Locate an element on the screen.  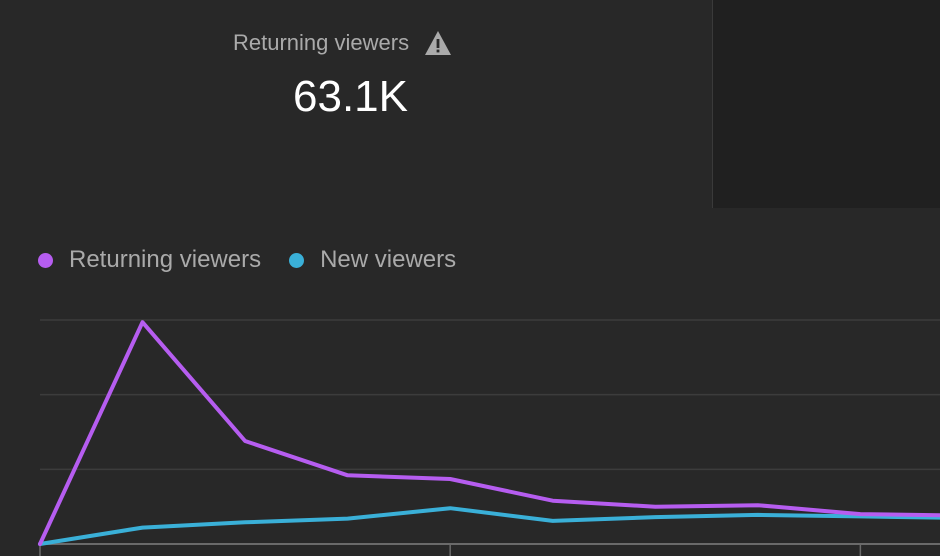
metric-label-row: Returning viewers is located at coordinates (343, 43).